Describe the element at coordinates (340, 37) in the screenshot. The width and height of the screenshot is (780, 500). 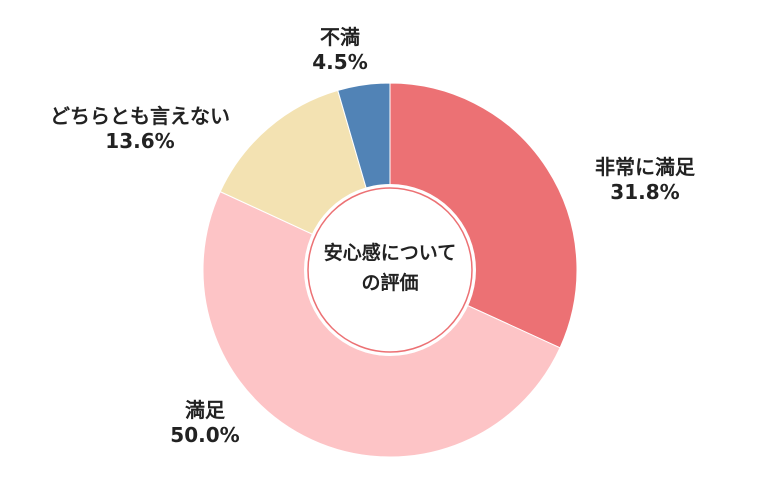
I see `slice-label-text: 不満` at that location.